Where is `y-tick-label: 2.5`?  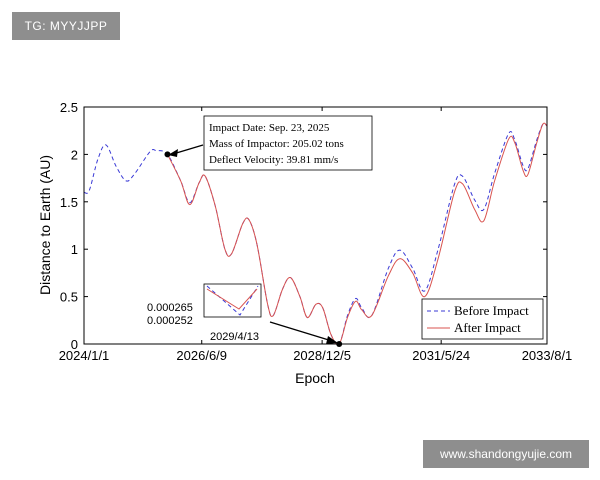 y-tick-label: 2.5 is located at coordinates (69, 107).